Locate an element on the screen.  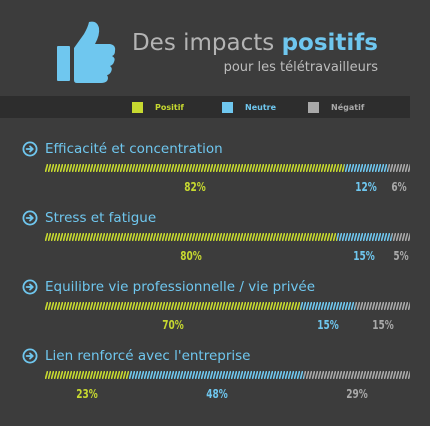
row-title: Efficacité et concentration is located at coordinates (122, 149).